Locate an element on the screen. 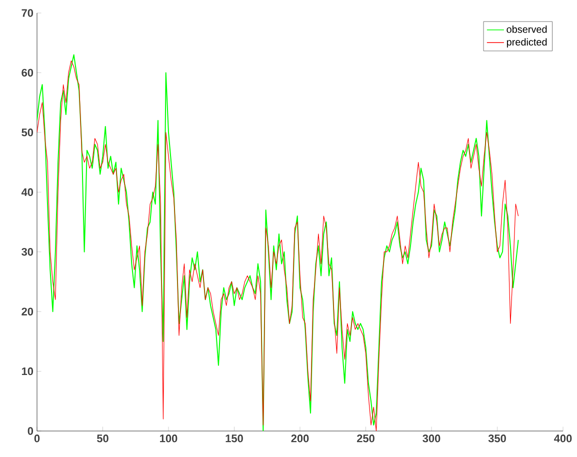 The height and width of the screenshot is (457, 577). legend-label: observed is located at coordinates (526, 29).